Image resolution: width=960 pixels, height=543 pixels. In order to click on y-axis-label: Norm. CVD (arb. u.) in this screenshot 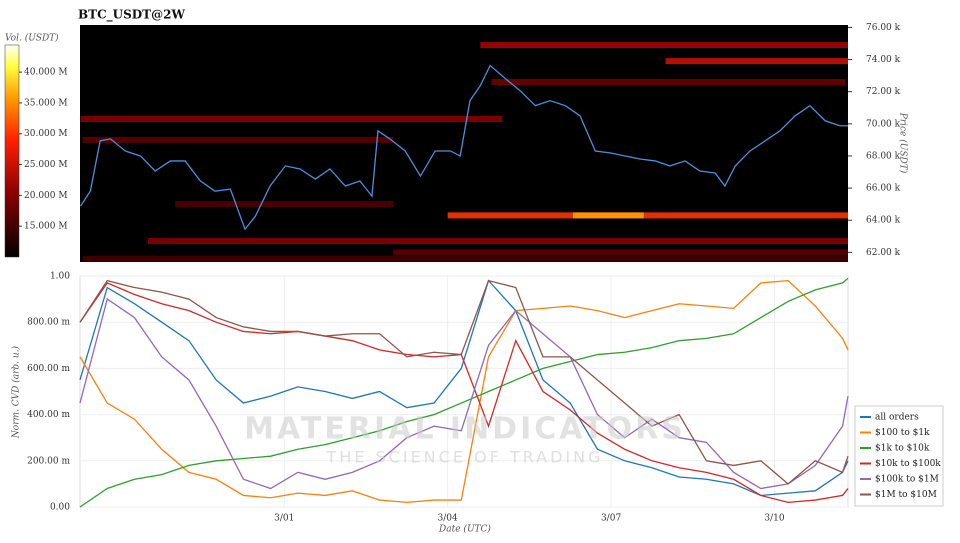, I will do `click(16, 392)`.